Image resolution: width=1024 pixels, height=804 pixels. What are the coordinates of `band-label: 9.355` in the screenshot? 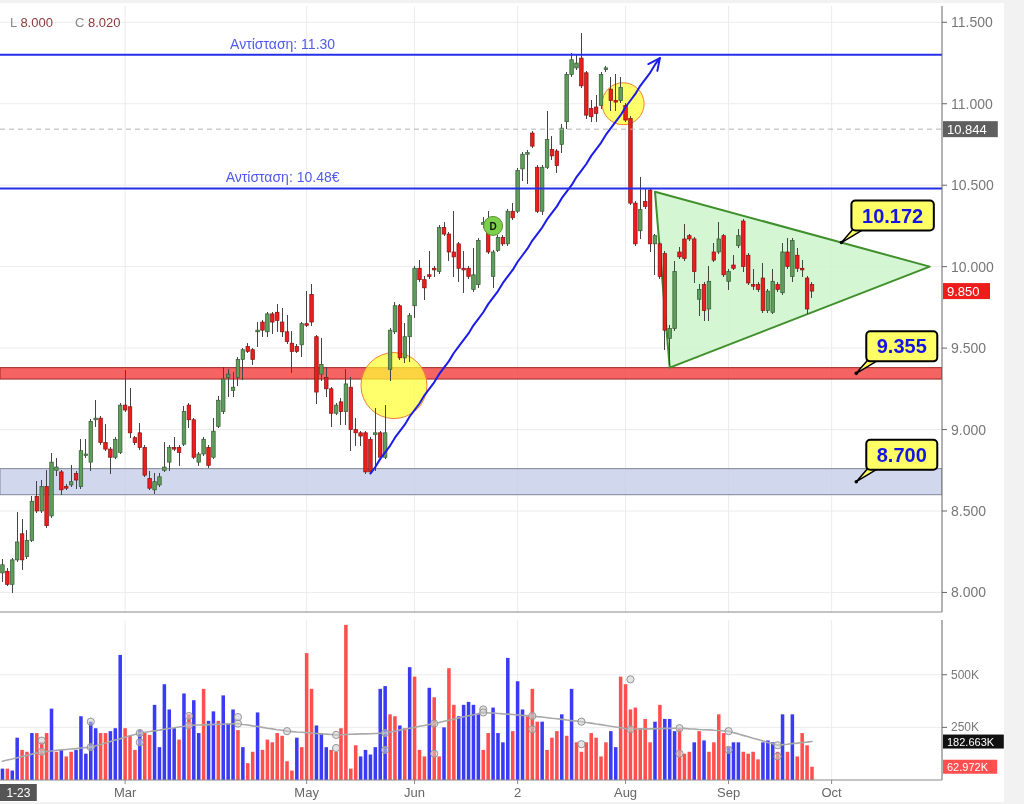 It's located at (901, 346).